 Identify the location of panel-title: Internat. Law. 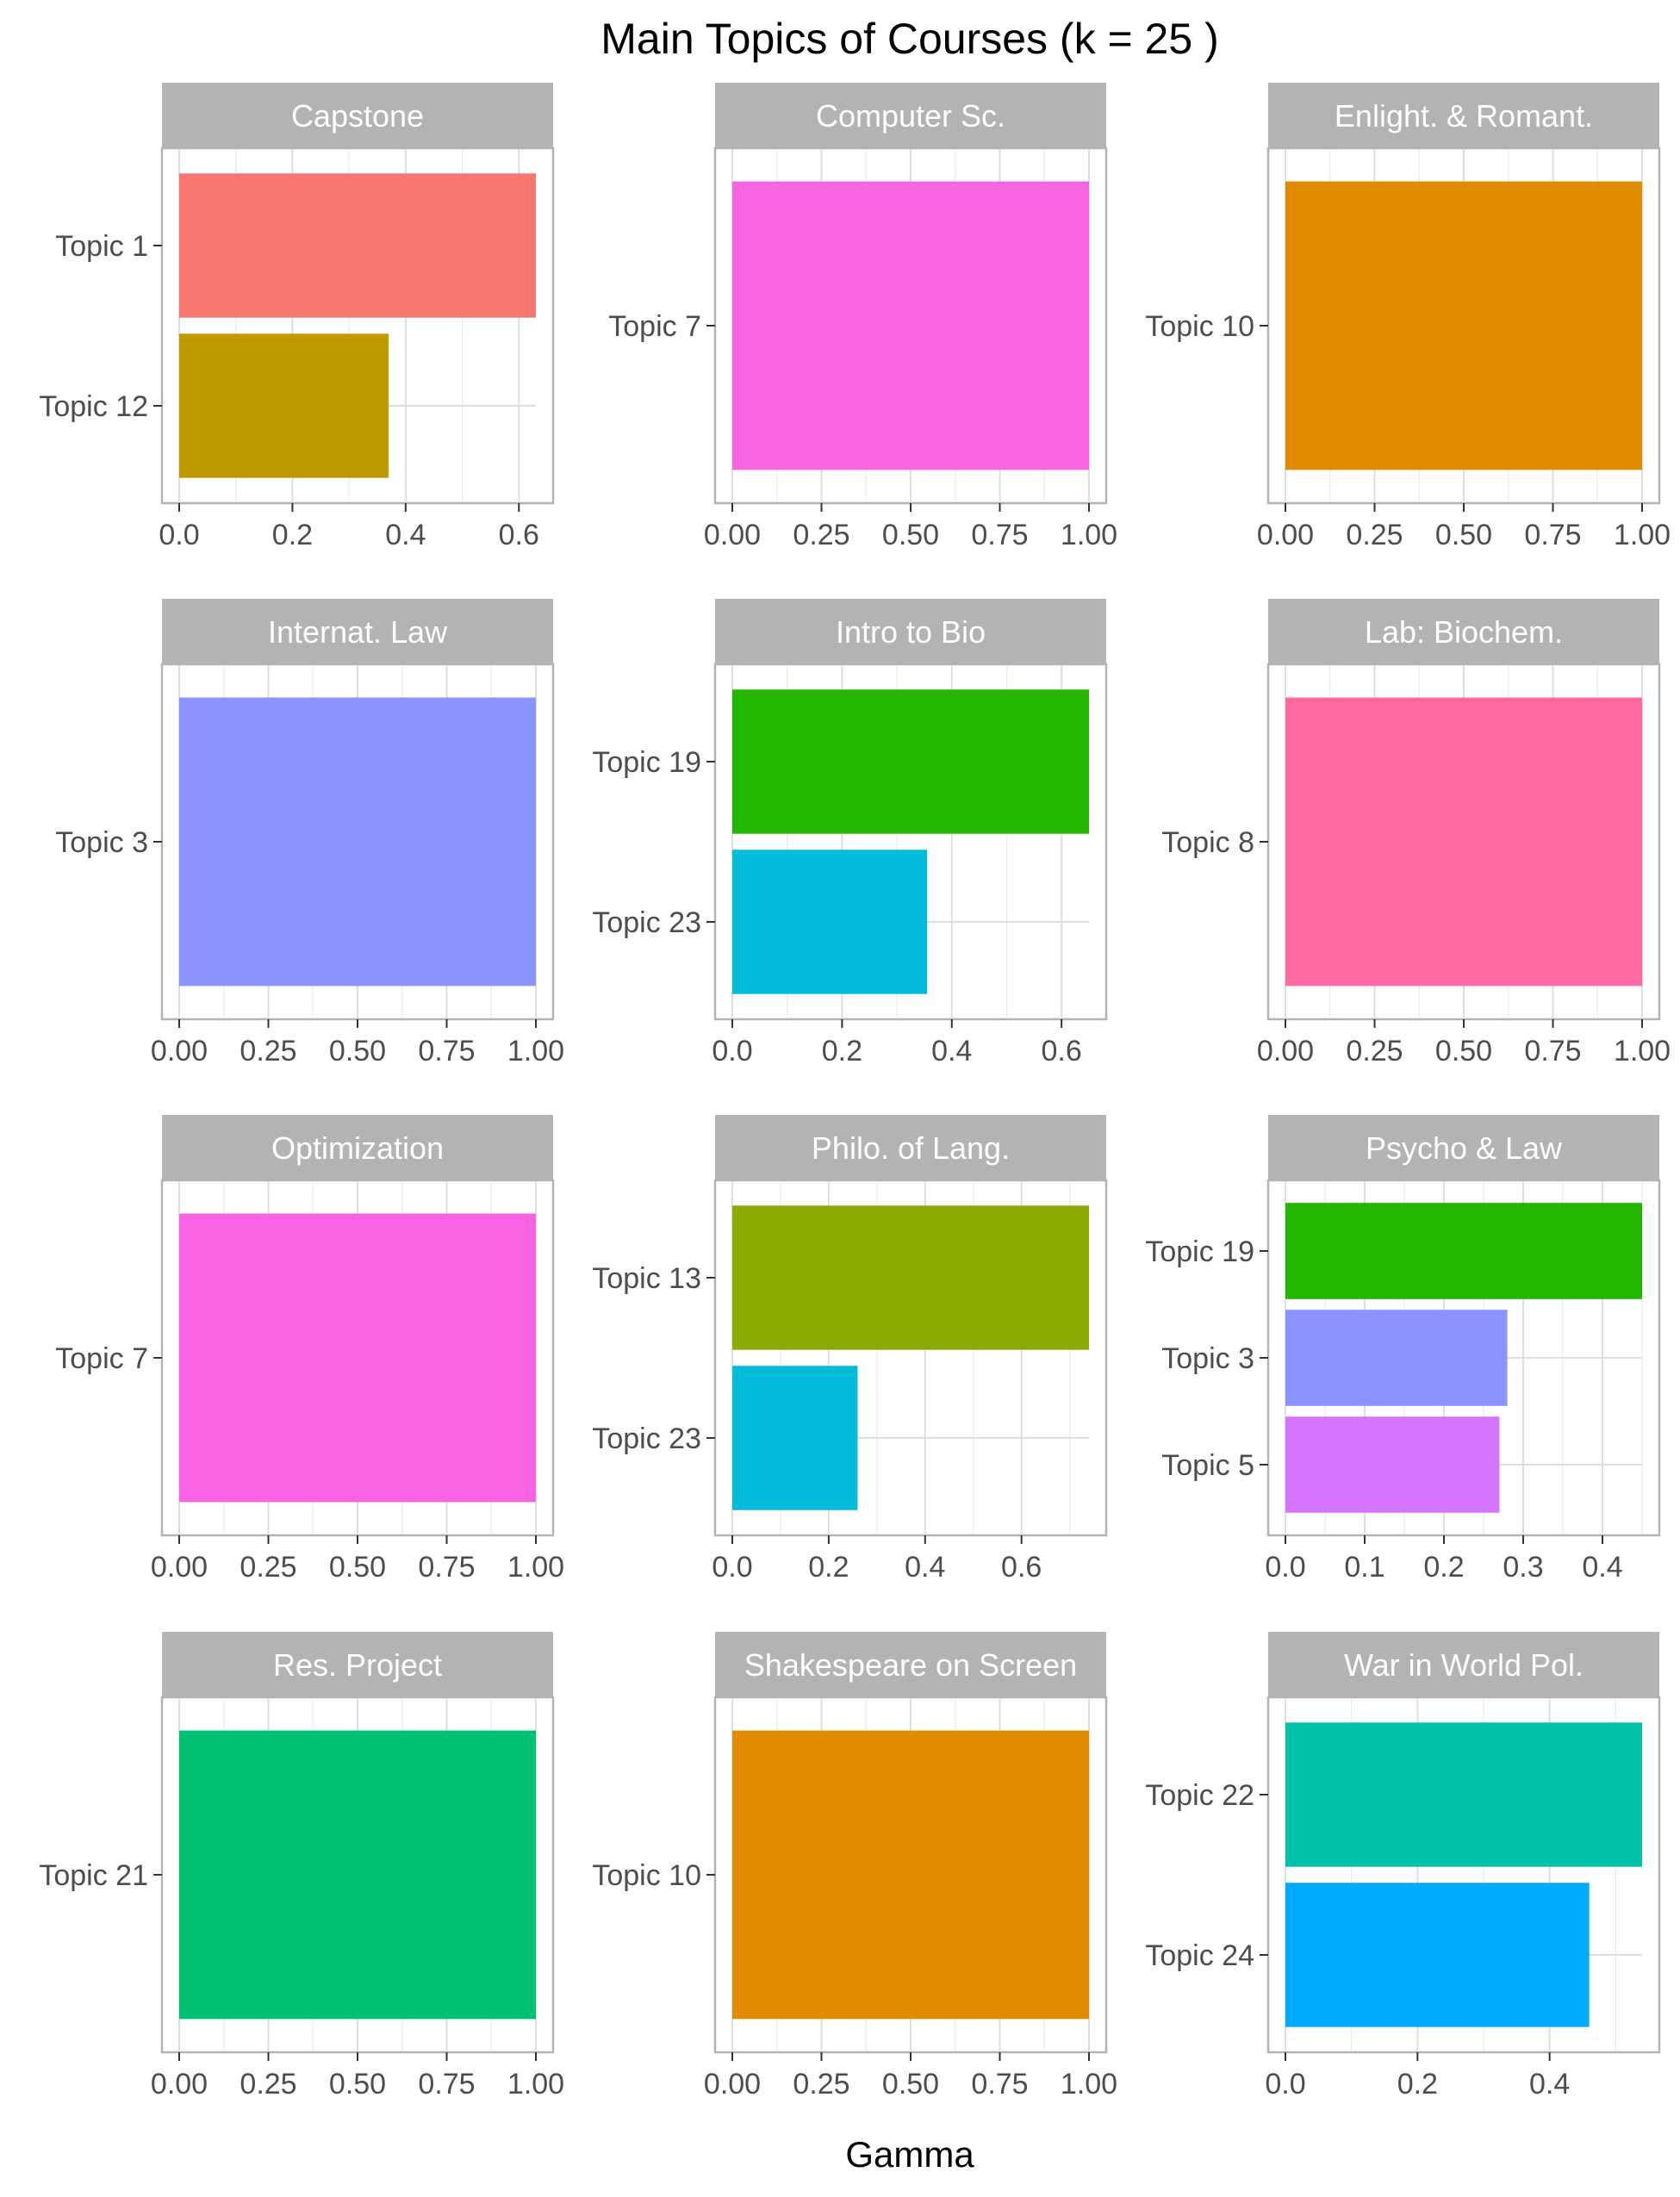
(358, 632).